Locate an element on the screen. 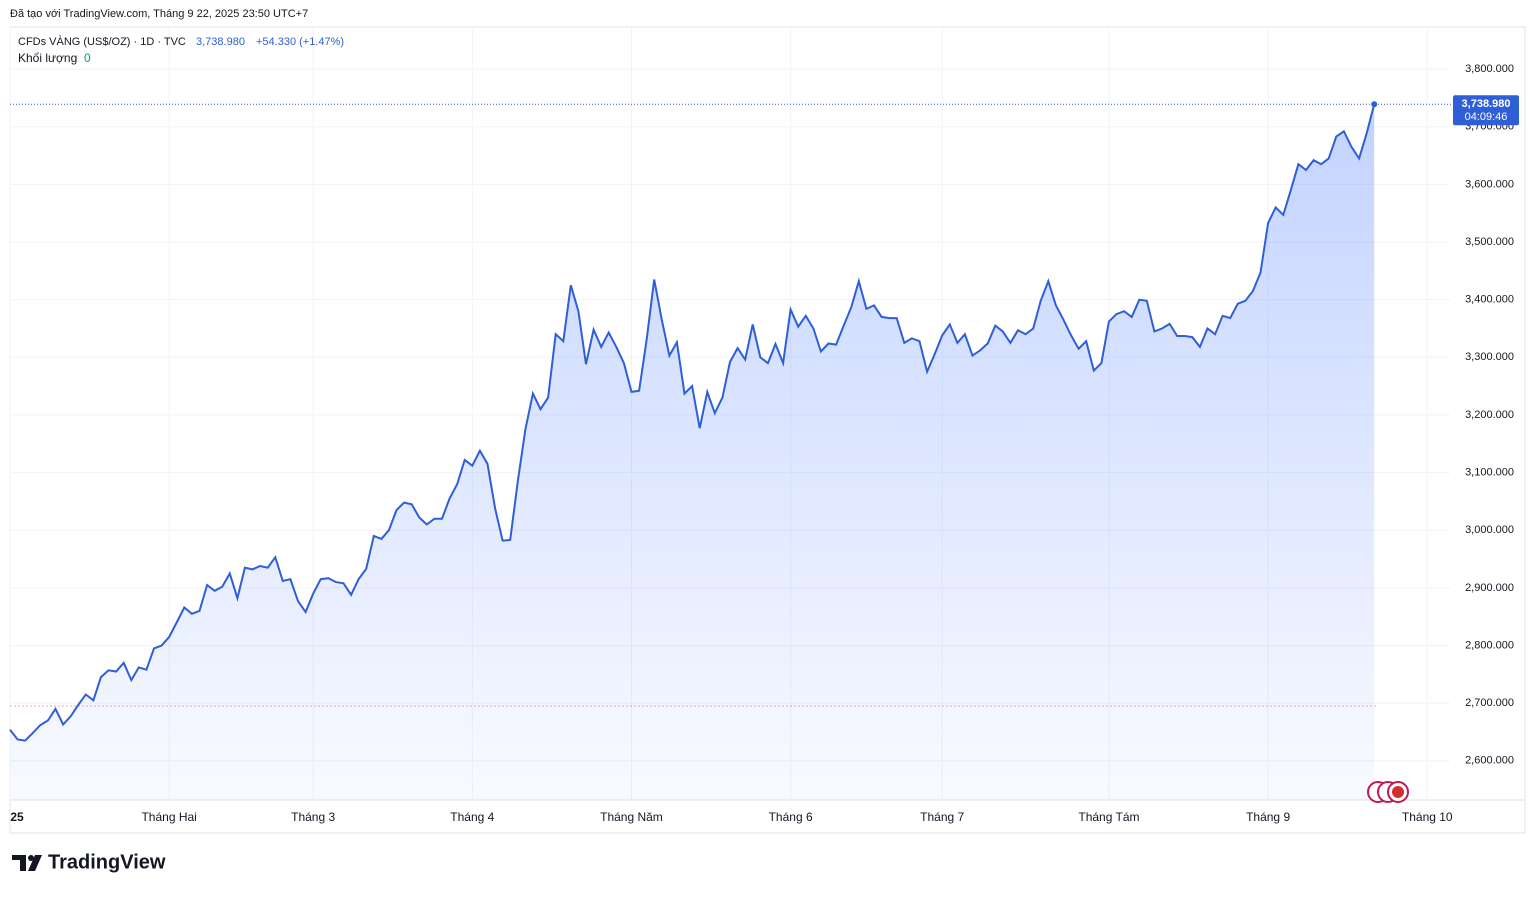  y-tick-label: 2,900.000 is located at coordinates (1489, 588).